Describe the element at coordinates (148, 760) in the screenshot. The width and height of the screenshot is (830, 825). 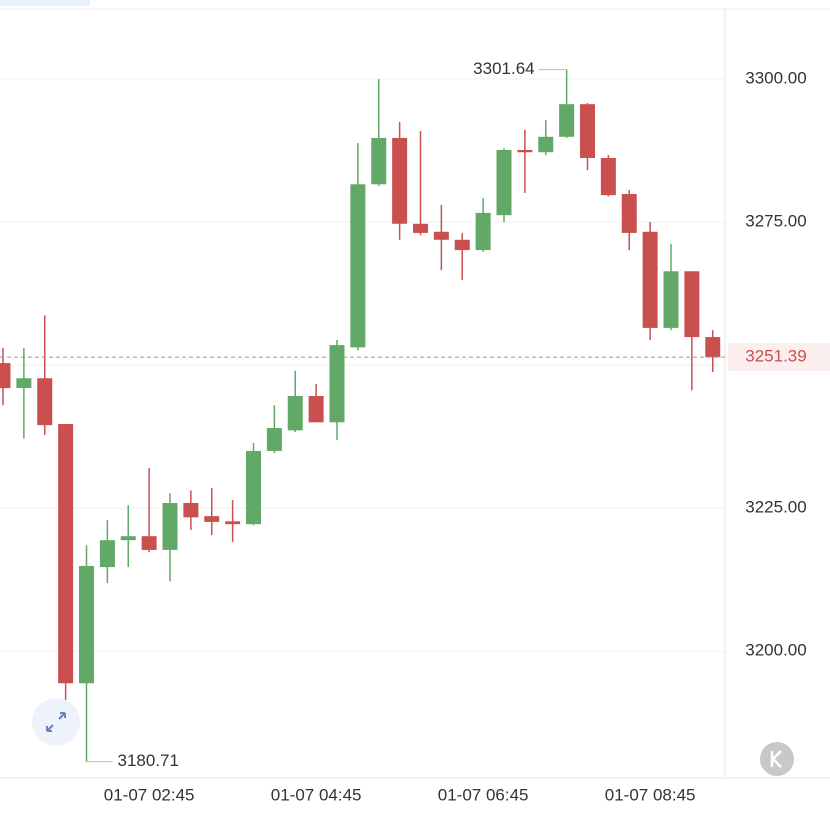
I see `min-label: 3180.71` at that location.